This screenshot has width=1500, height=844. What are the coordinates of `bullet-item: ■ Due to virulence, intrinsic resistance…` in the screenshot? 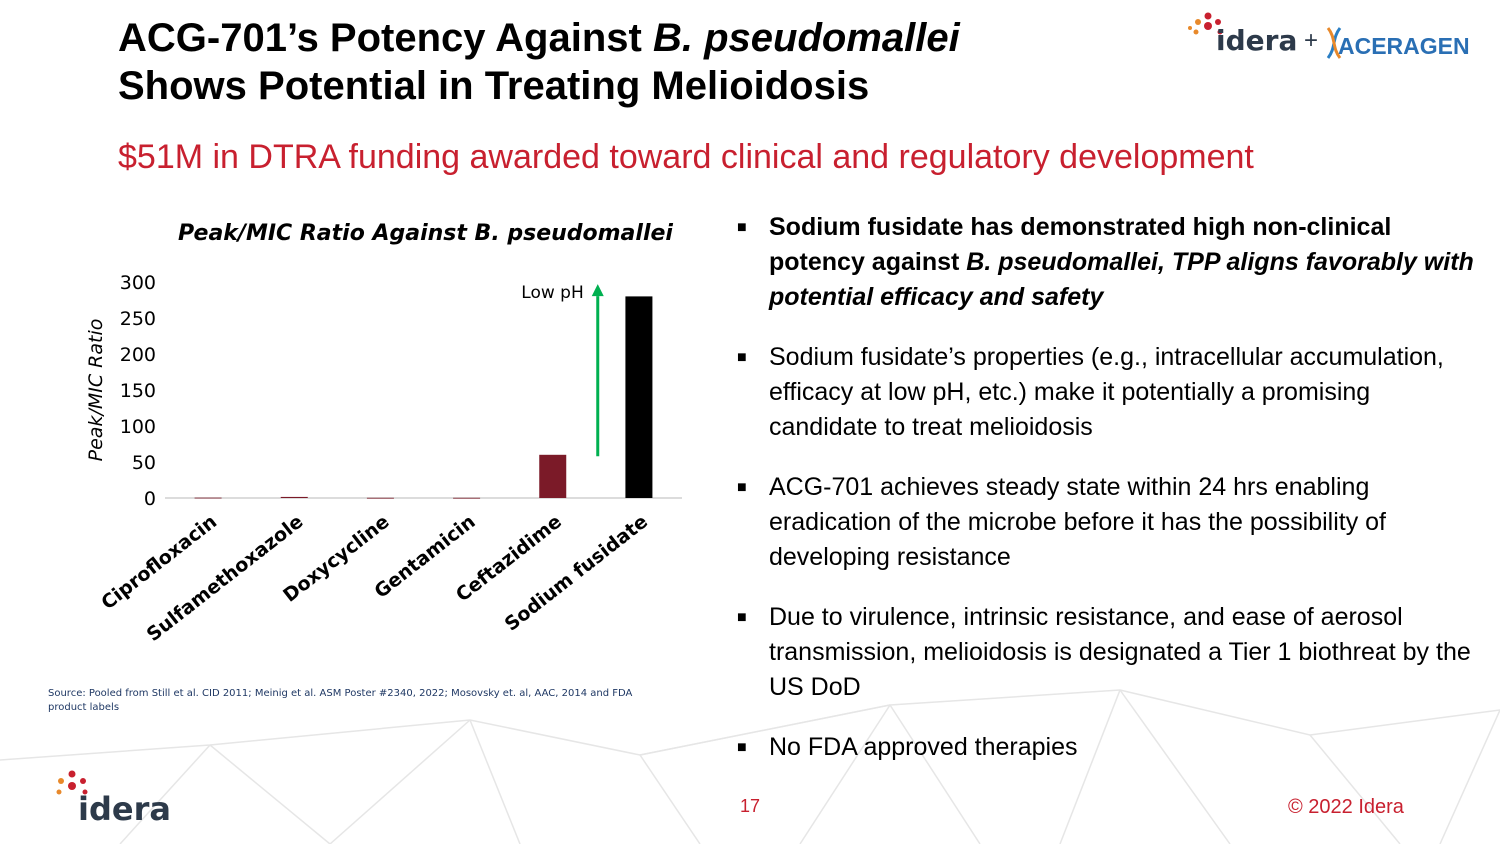 It's located at (1109, 652).